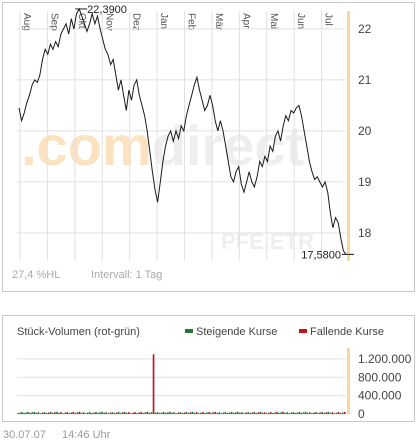 This screenshot has height=443, width=417. I want to click on volume-tick-label: 0, so click(361, 414).